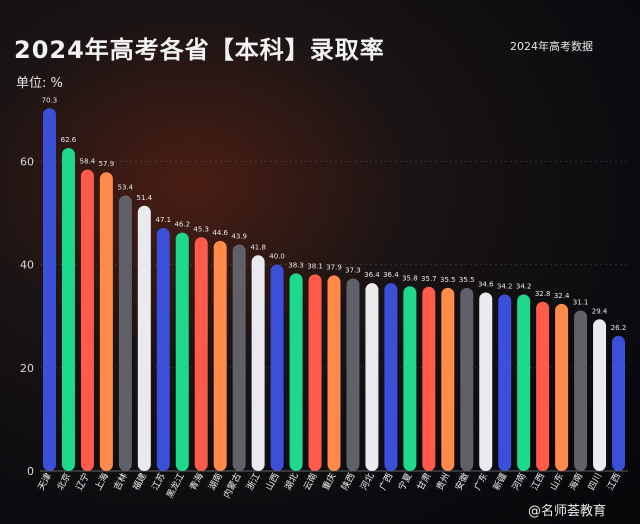 The width and height of the screenshot is (640, 524). I want to click on x-tick-label-23: 广东, so click(480, 482).